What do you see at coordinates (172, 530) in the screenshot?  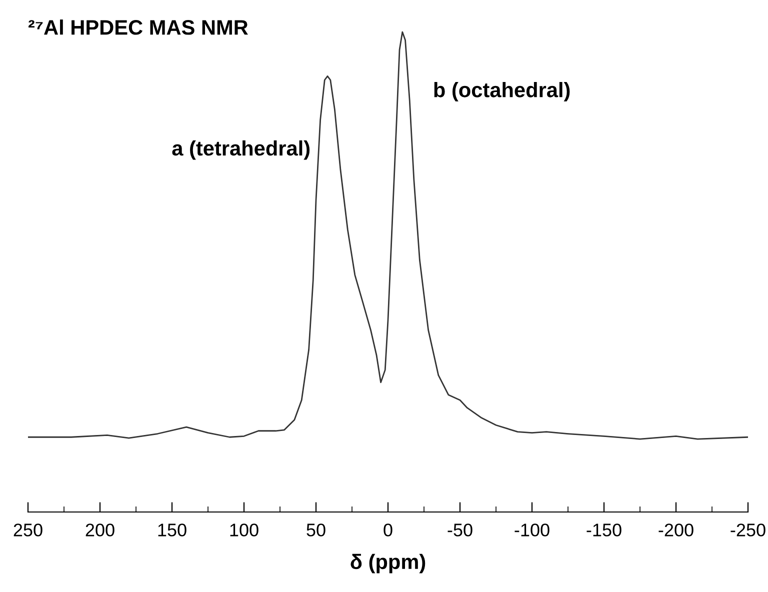 I see `x-tick-label: 150` at bounding box center [172, 530].